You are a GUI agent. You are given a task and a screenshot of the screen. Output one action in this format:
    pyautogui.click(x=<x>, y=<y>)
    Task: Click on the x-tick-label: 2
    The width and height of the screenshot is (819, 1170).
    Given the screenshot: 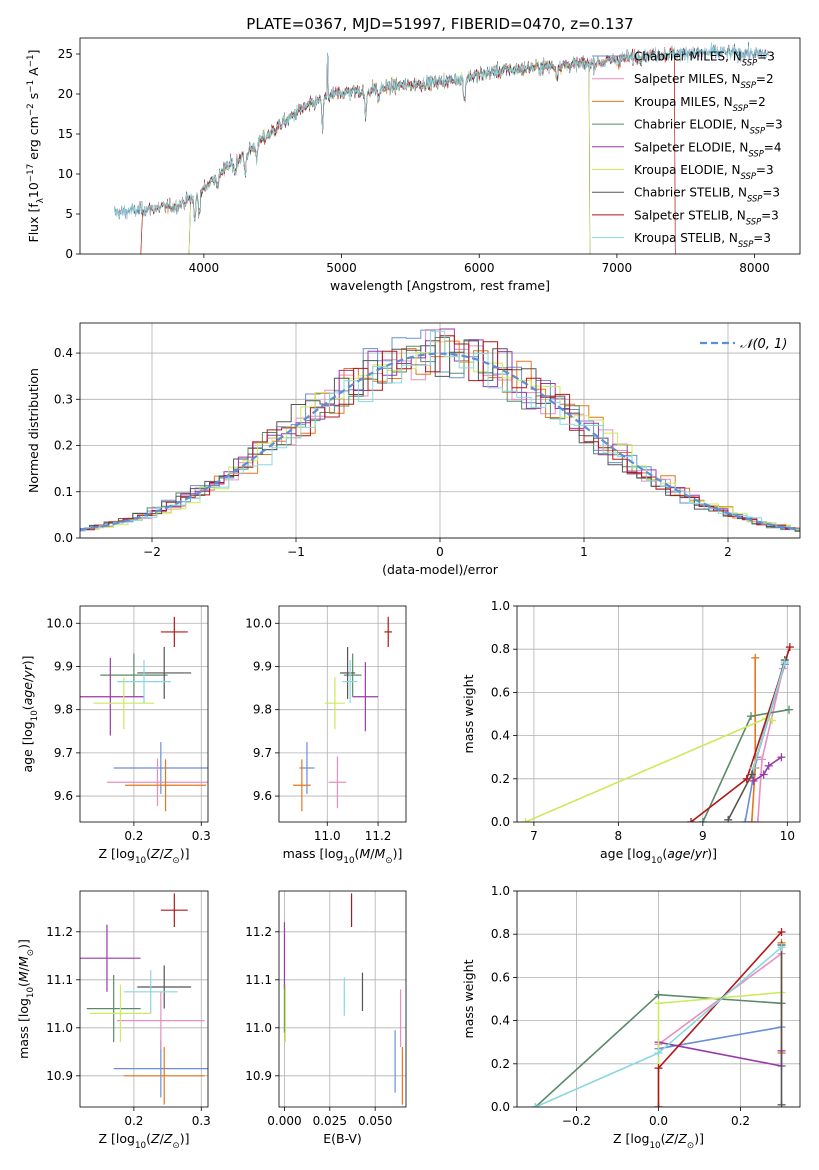 What is the action you would take?
    pyautogui.click(x=728, y=552)
    